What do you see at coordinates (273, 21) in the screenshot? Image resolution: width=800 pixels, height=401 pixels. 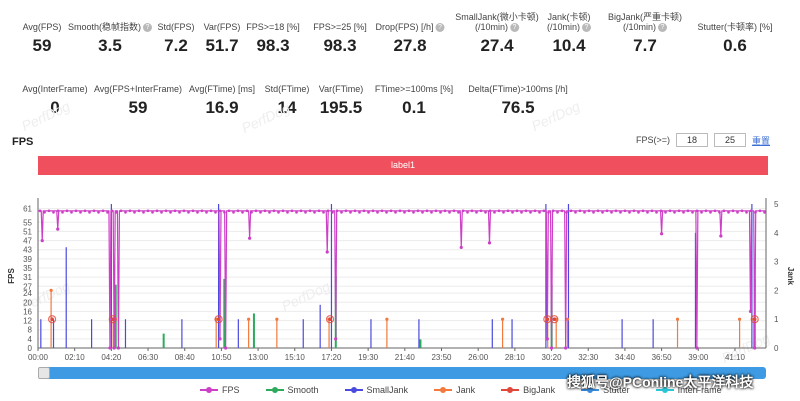 I see `stat-label: FPS>=18 [%]` at bounding box center [273, 21].